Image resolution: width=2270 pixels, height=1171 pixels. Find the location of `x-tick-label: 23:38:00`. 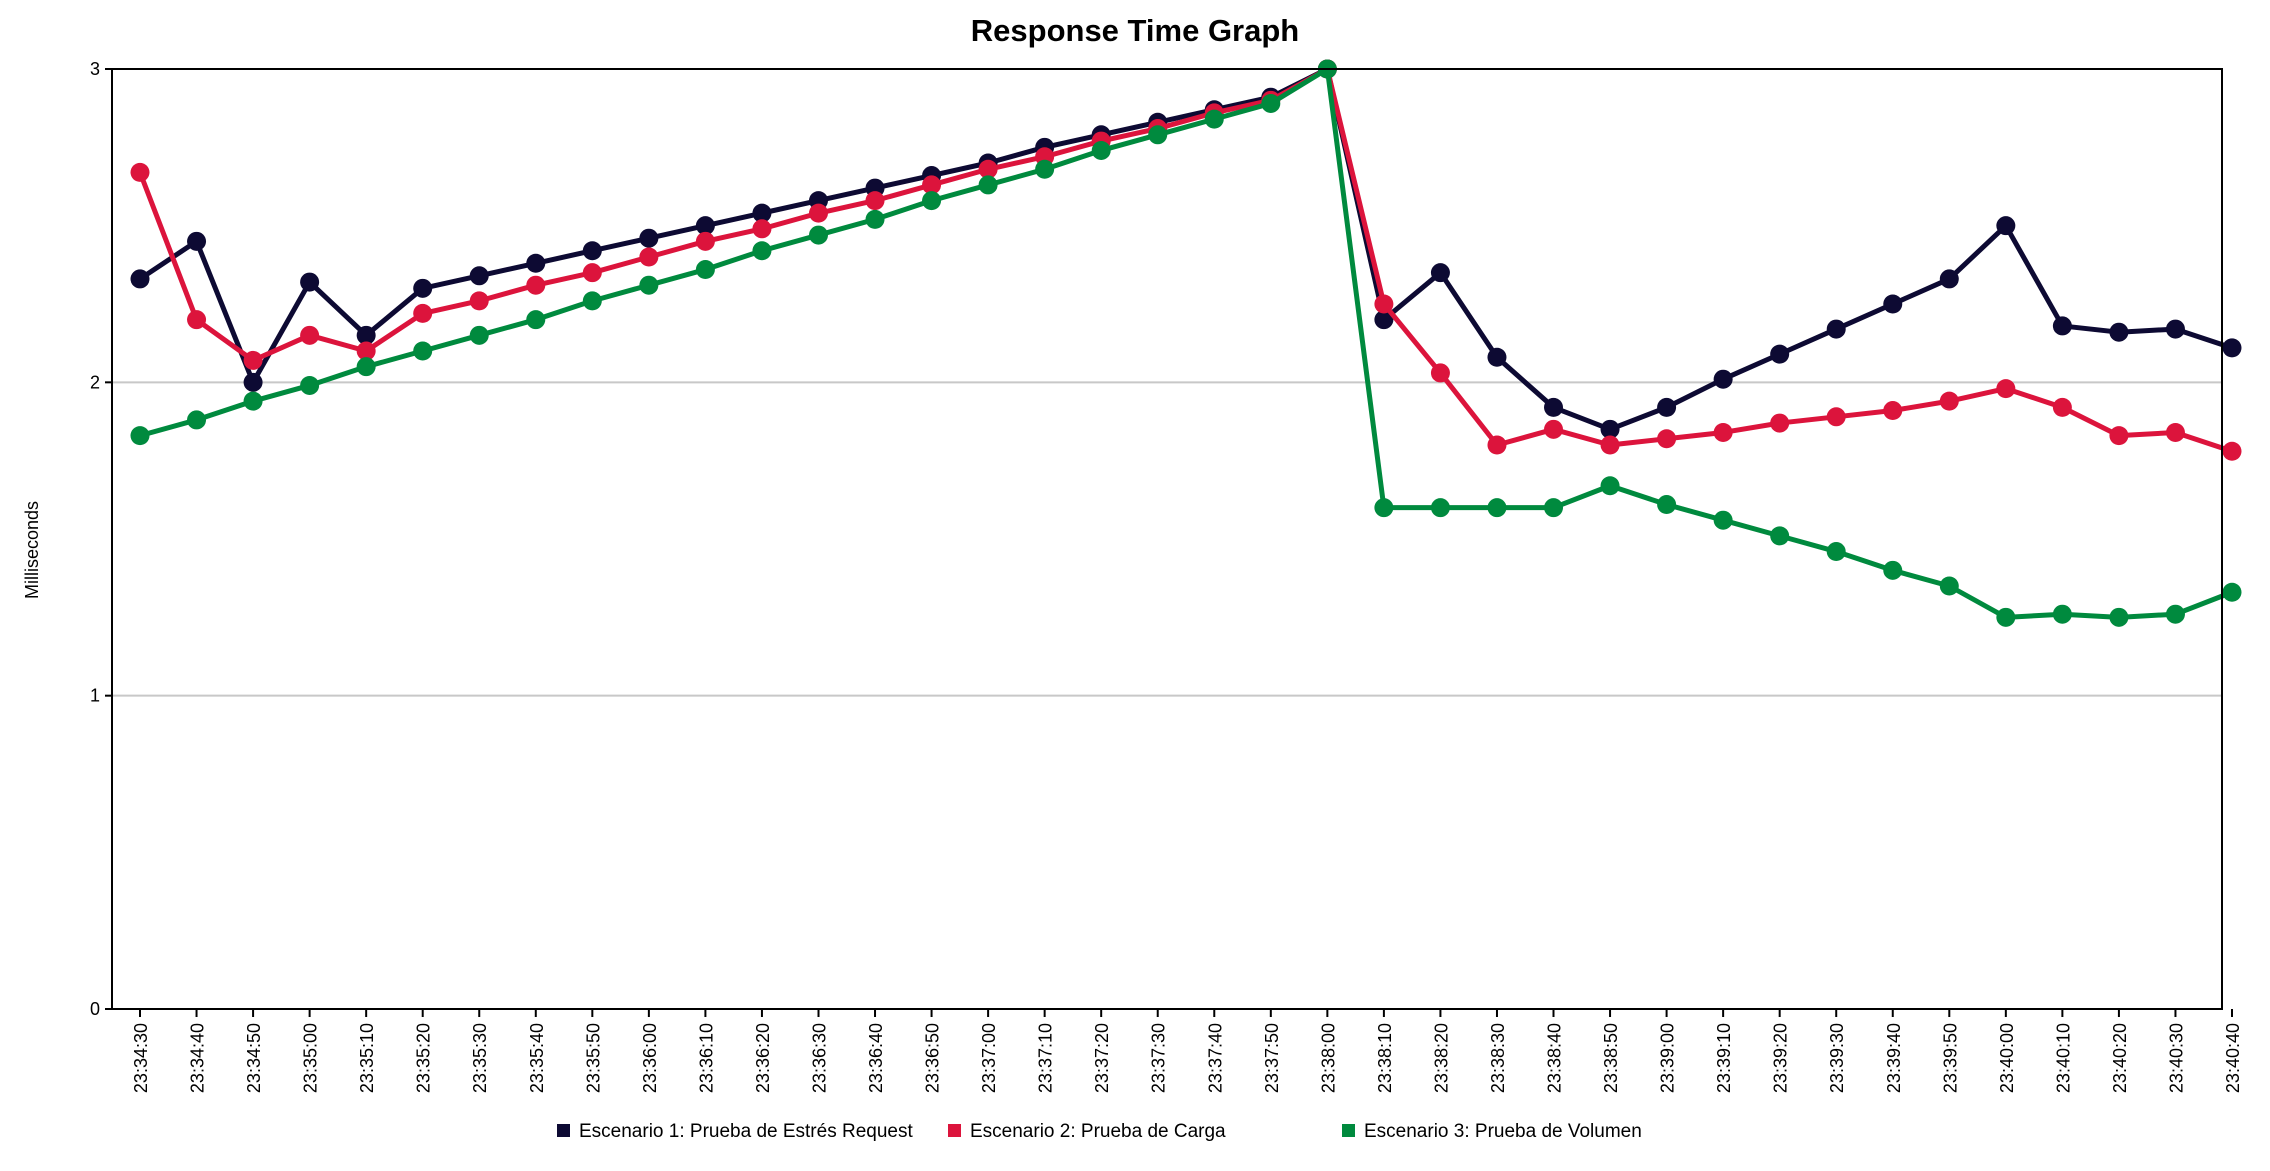

x-tick-label: 23:38:00 is located at coordinates (1328, 1058).